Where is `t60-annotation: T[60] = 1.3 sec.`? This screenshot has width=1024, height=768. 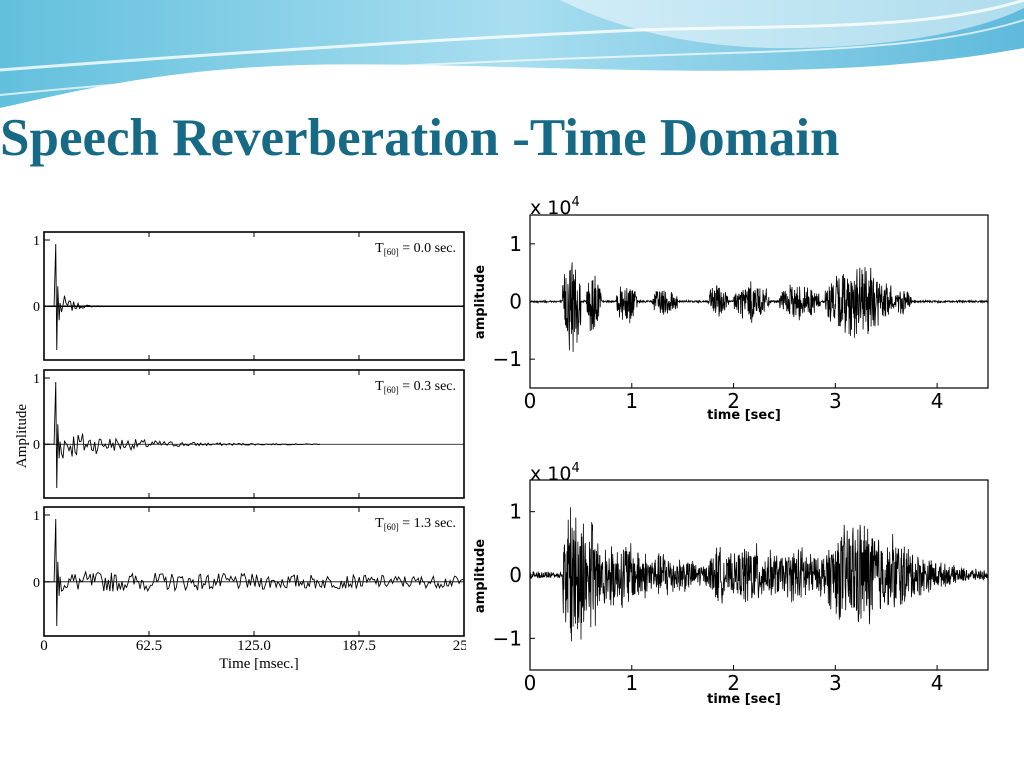 t60-annotation: T[60] = 1.3 sec. is located at coordinates (415, 524).